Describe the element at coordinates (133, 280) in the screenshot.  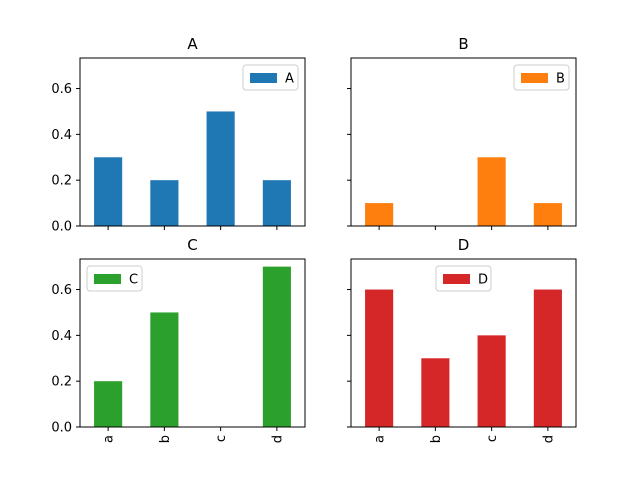
I see `legend-label: C` at that location.